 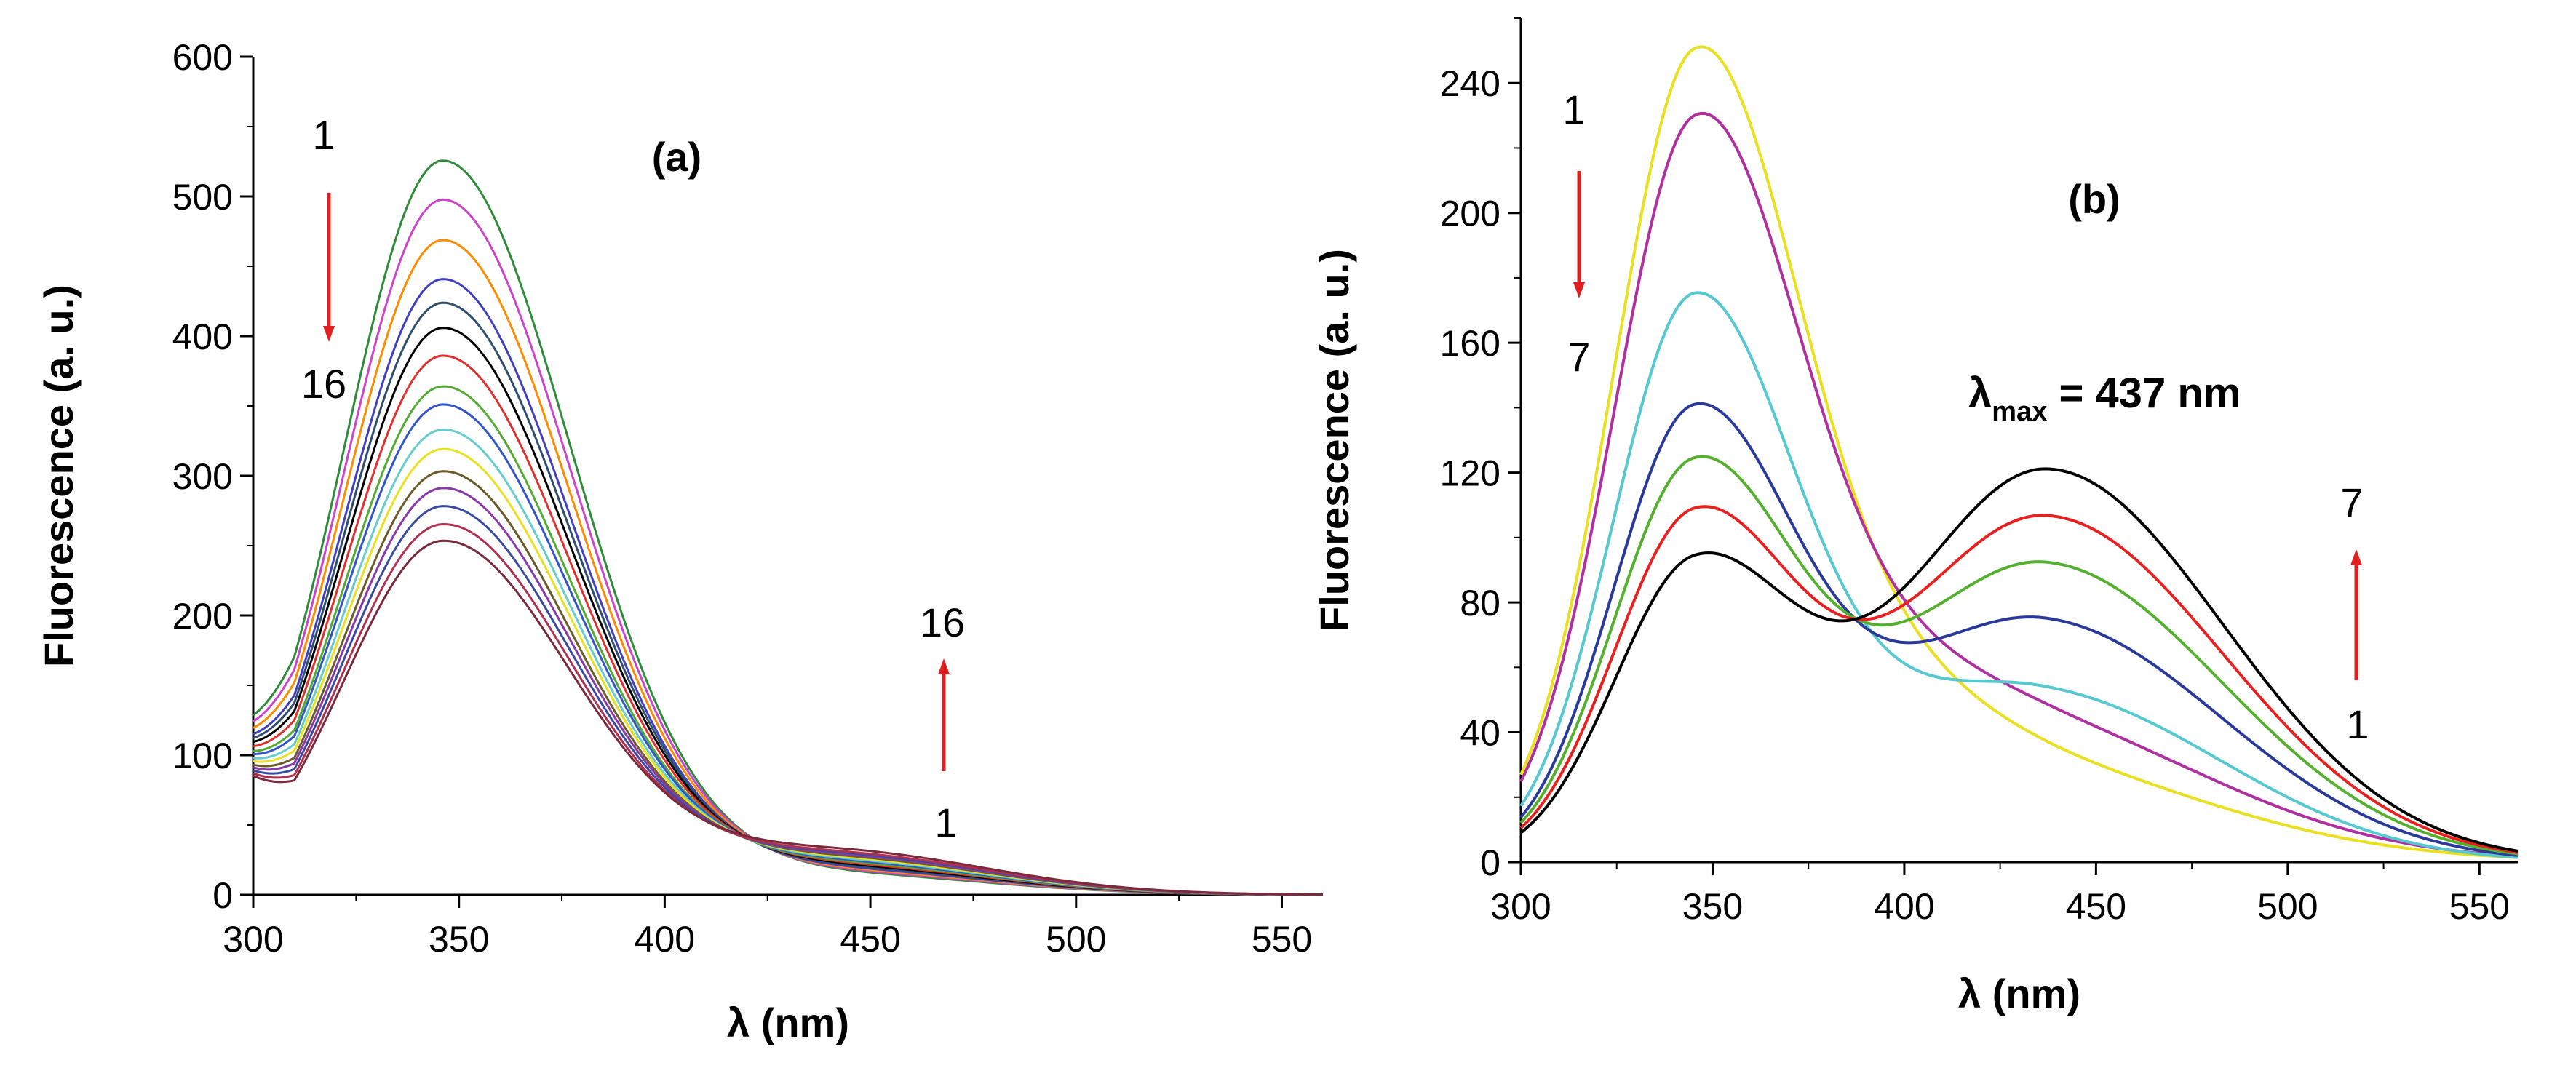 I want to click on lambda-symbol: λ, so click(x=1980, y=393).